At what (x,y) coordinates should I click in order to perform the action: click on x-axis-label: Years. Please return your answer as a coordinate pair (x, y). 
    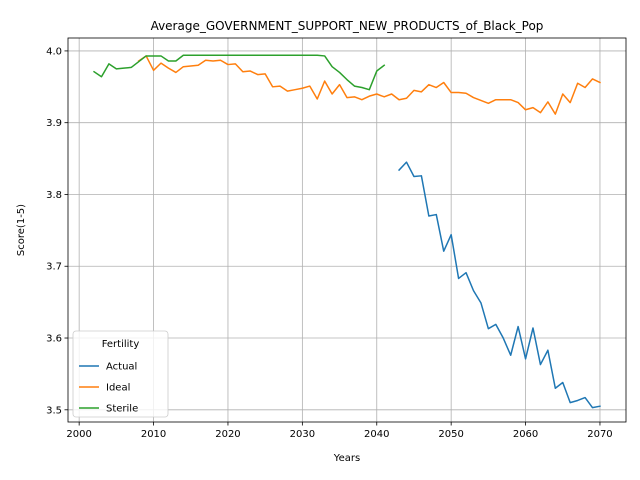
    Looking at the image, I should click on (346, 458).